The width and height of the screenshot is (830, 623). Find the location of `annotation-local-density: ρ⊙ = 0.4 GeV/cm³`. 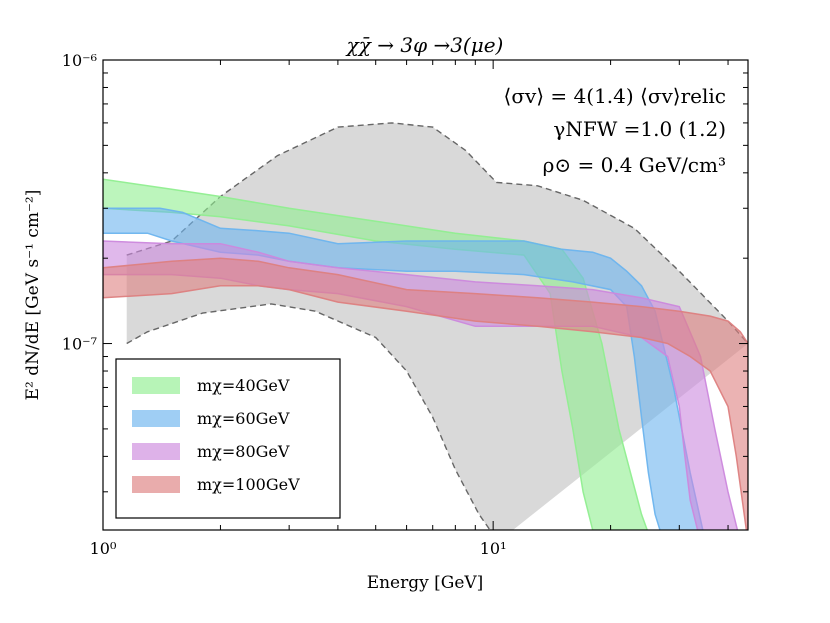

annotation-local-density: ρ⊙ = 0.4 GeV/cm³ is located at coordinates (634, 165).